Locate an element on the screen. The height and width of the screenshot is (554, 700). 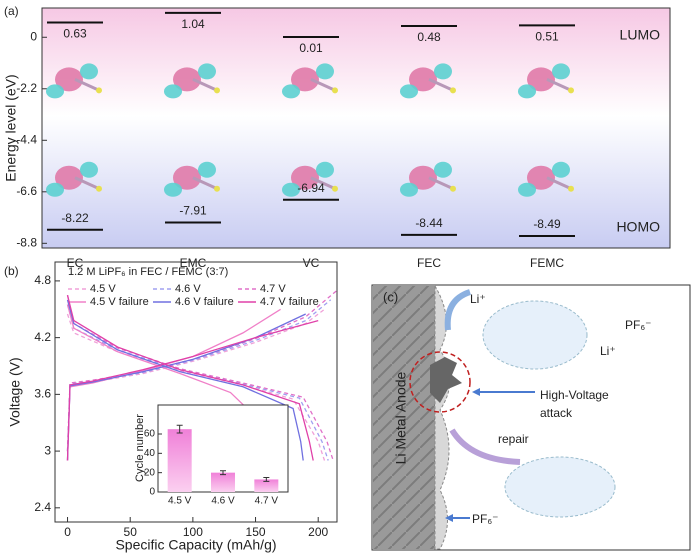
legend-label: 4.7 V failure is located at coordinates (289, 302).